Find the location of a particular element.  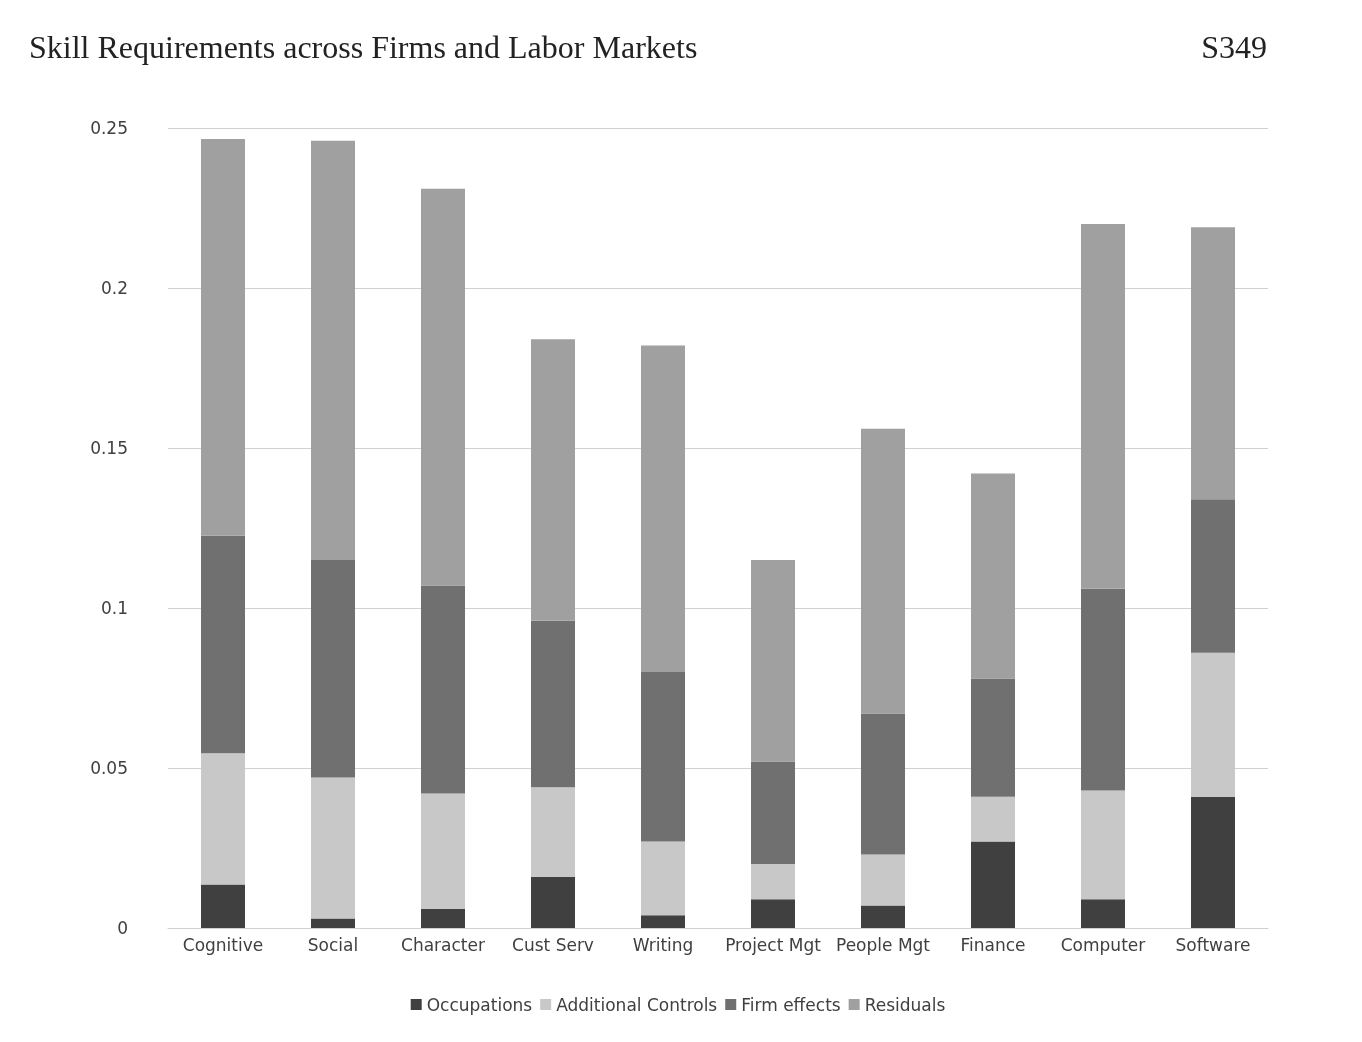

y-tick-label: 0 is located at coordinates (122, 928).